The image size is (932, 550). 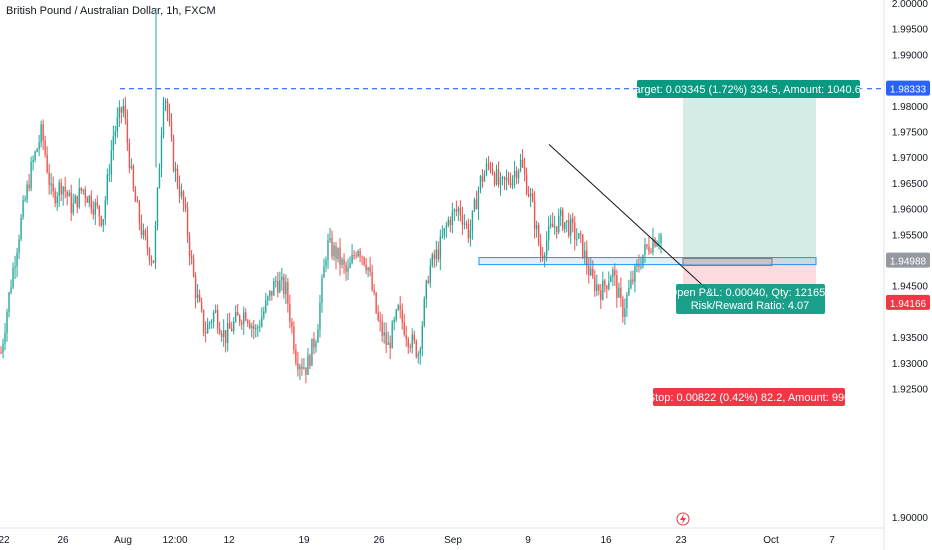 What do you see at coordinates (910, 107) in the screenshot?
I see `y-tick-label: 1.98000` at bounding box center [910, 107].